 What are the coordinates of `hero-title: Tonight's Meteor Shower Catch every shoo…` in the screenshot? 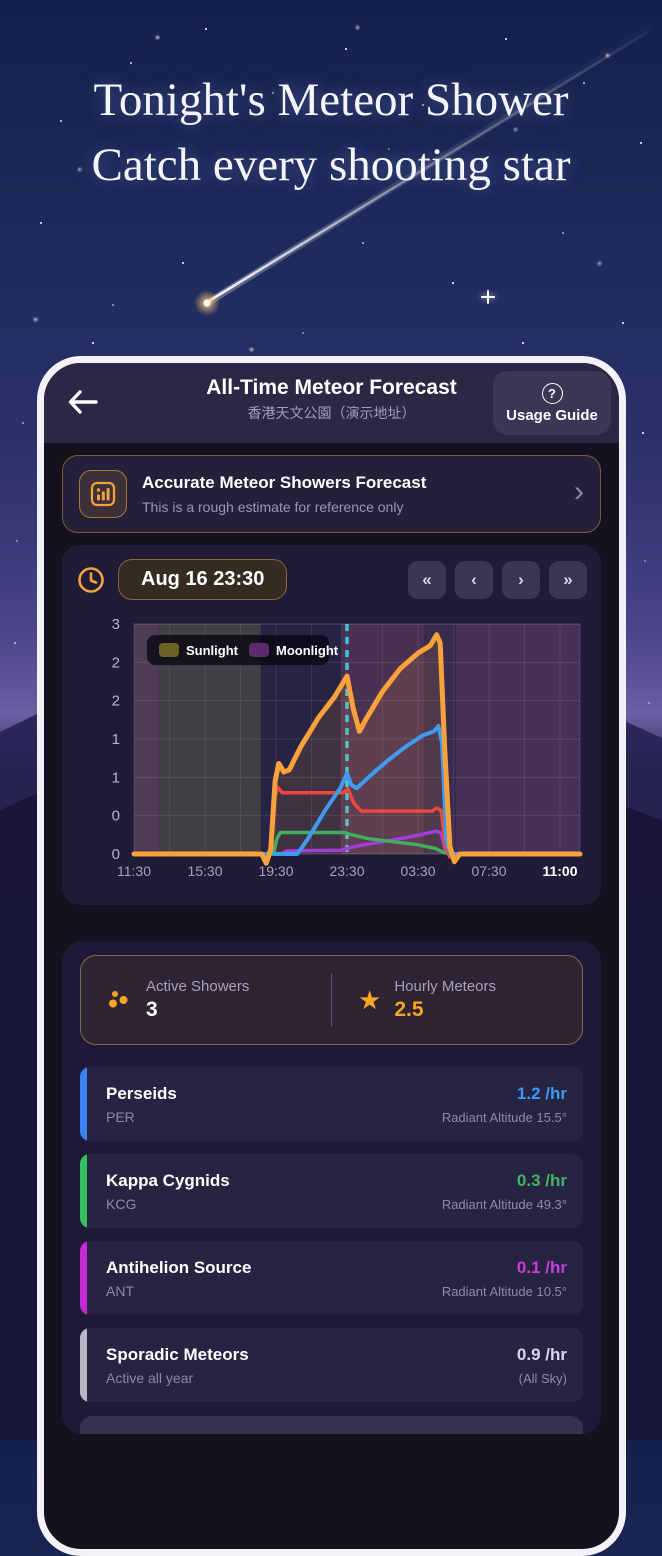 It's located at (331, 133).